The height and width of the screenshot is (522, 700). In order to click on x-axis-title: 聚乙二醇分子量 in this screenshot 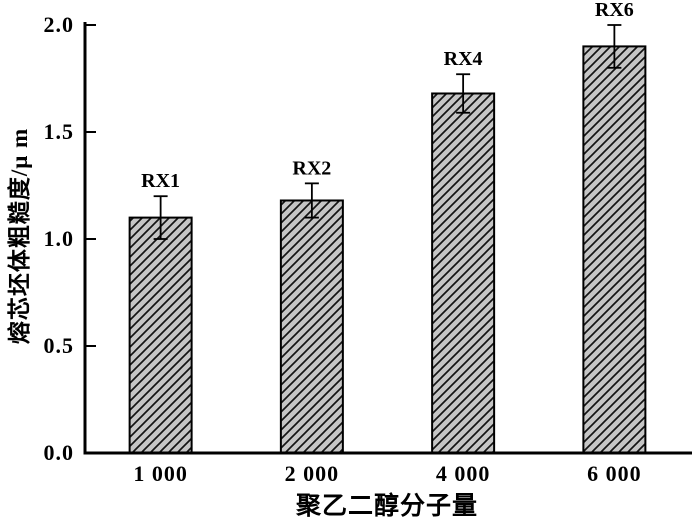, I will do `click(386, 505)`.